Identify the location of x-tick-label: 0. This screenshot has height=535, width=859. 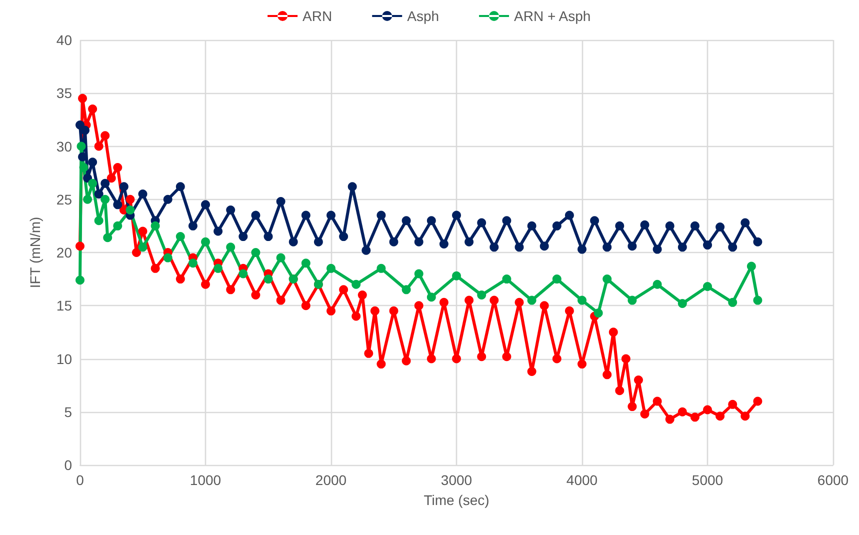
(80, 480).